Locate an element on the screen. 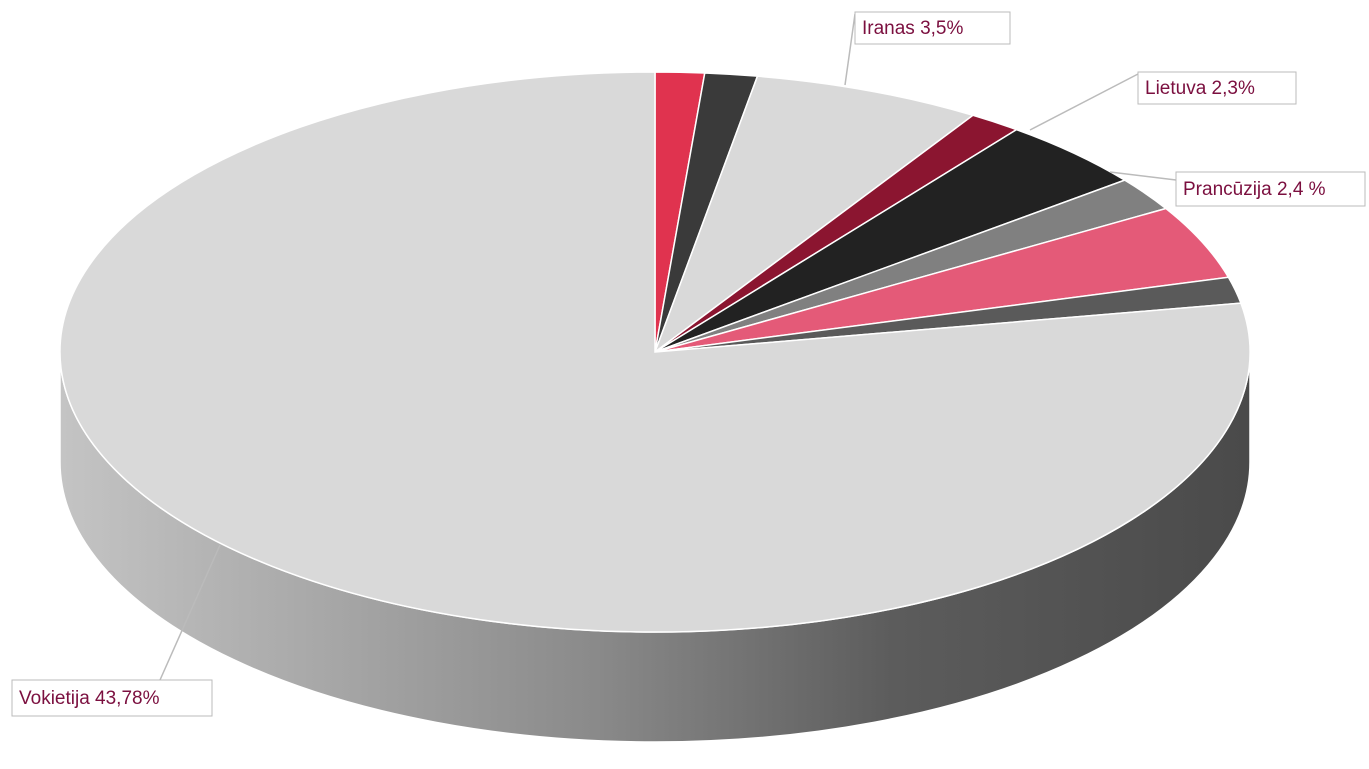  data-label: Prancūzija 2,4 % is located at coordinates (1254, 189).